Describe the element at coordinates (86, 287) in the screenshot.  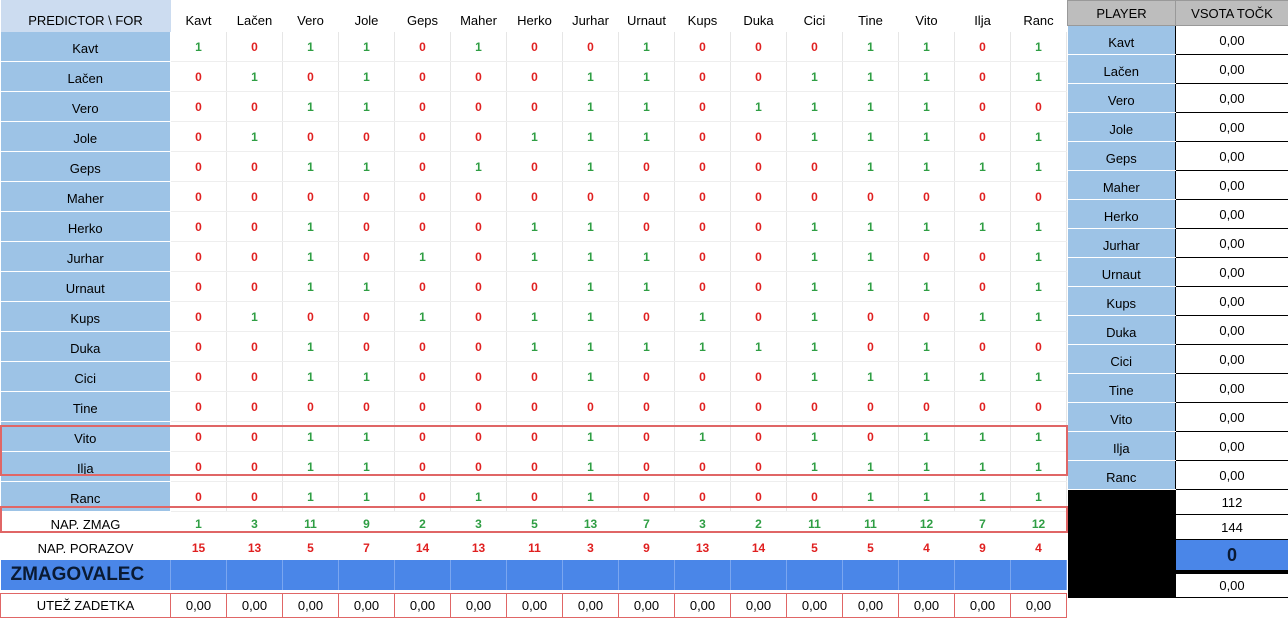
I see `predictor-name: Urnaut` at that location.